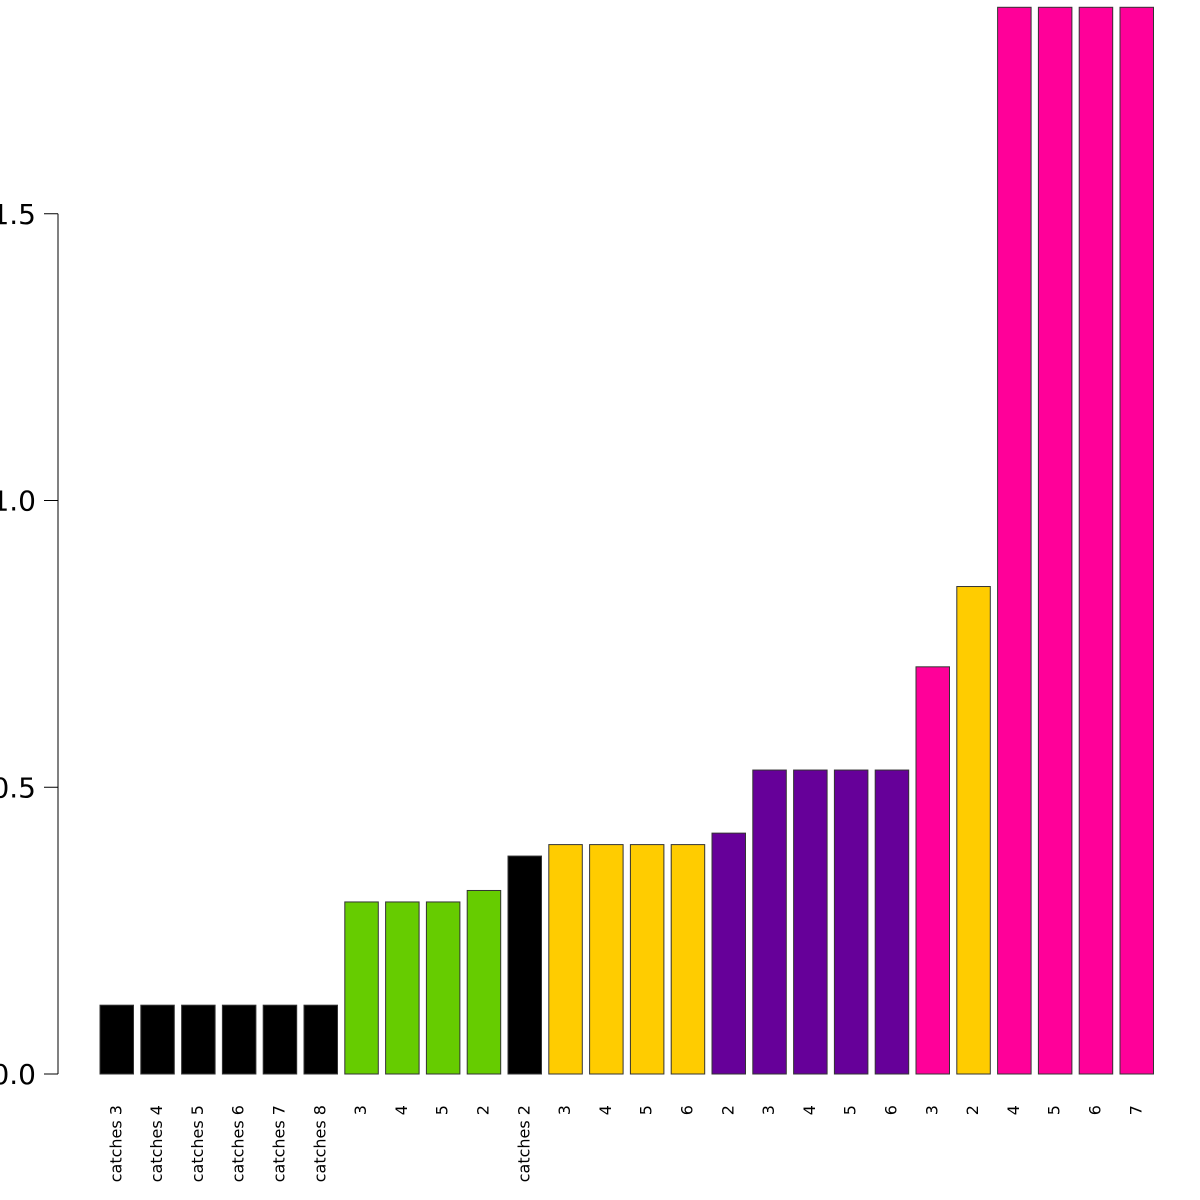 The image size is (1200, 1200). Describe the element at coordinates (18, 214) in the screenshot. I see `y-tick-label: 1.5` at that location.